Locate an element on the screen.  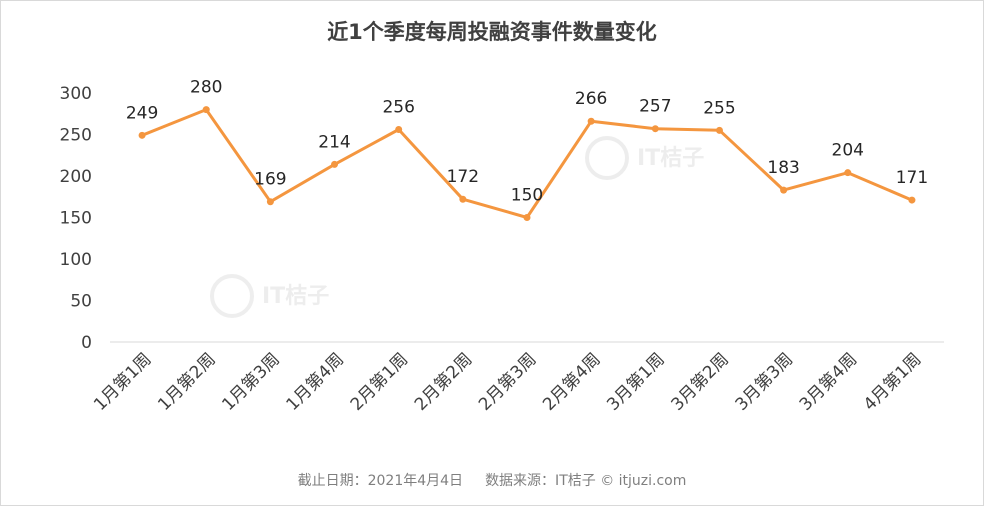
y-tick-label: 50 is located at coordinates (81, 302).